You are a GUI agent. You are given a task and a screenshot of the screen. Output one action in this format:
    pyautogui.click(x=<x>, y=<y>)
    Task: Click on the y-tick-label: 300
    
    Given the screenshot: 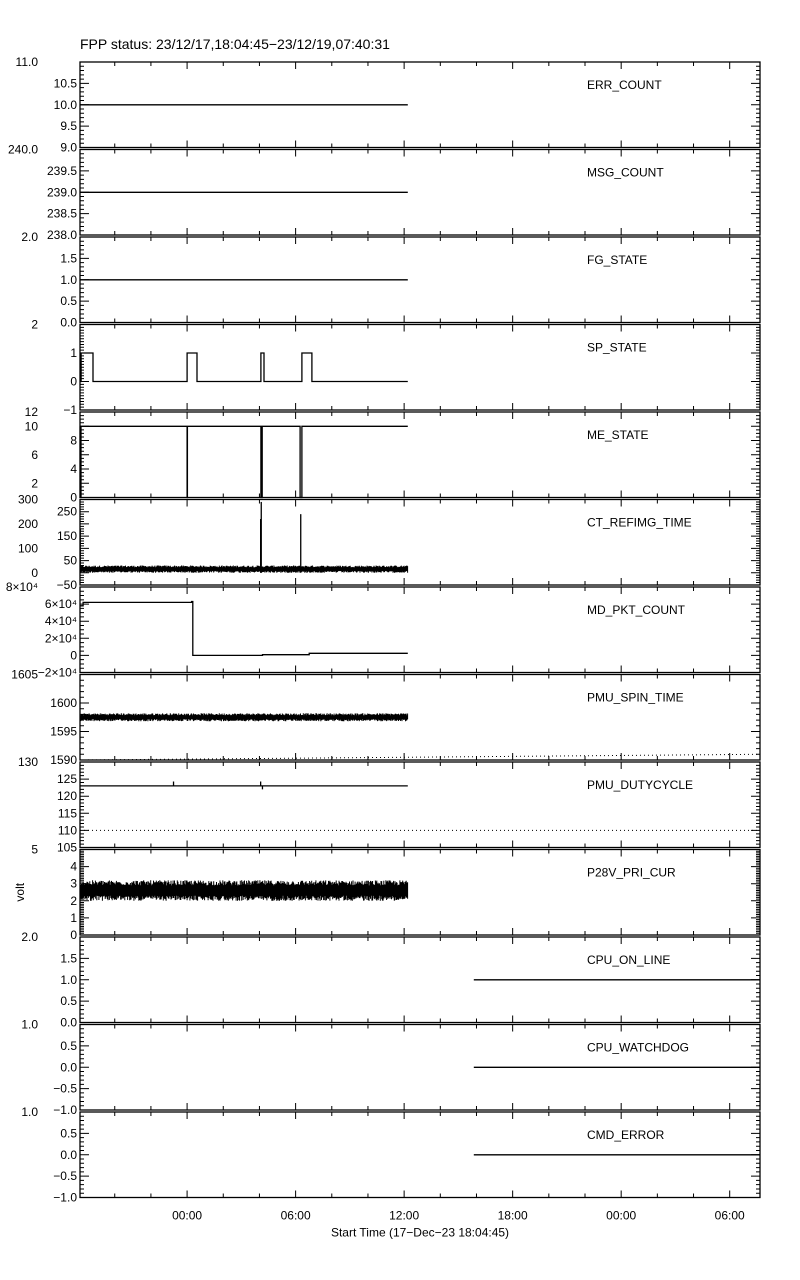 What is the action you would take?
    pyautogui.click(x=28, y=500)
    